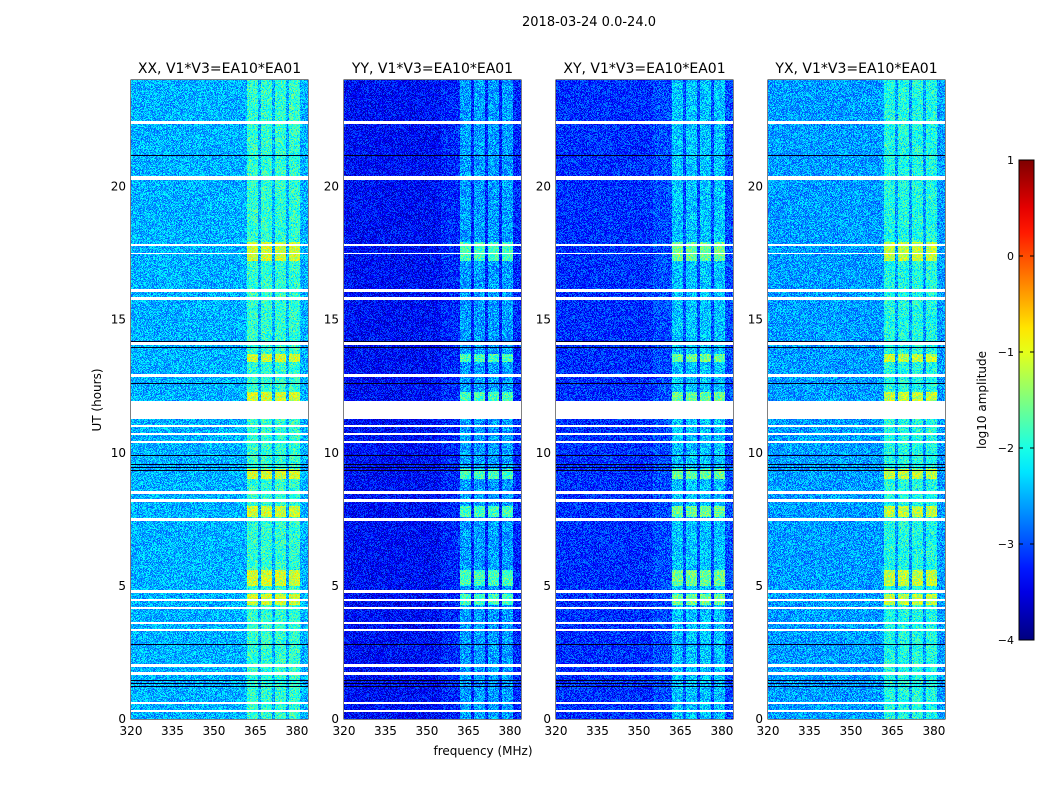 This screenshot has height=800, width=1050. Describe the element at coordinates (1006, 640) in the screenshot. I see `colorbar-tick-label: −4` at that location.